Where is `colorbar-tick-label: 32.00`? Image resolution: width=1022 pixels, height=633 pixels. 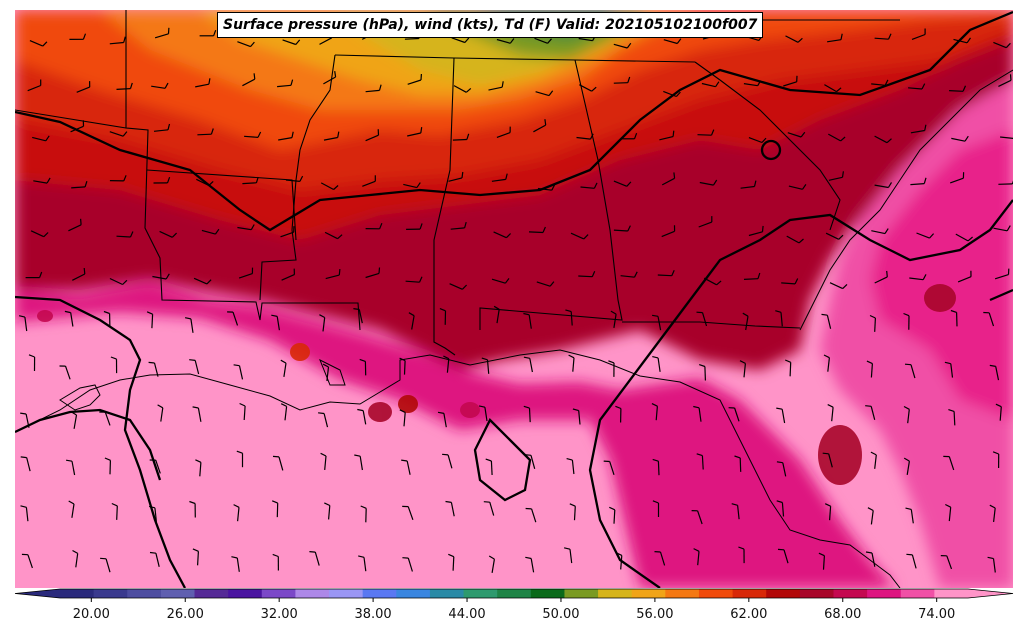 colorbar-tick-label: 32.00 is located at coordinates (279, 614).